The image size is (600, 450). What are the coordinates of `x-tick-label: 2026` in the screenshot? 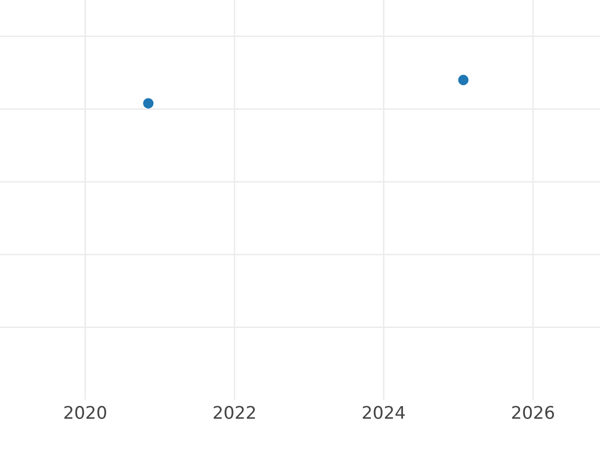 It's located at (533, 412).